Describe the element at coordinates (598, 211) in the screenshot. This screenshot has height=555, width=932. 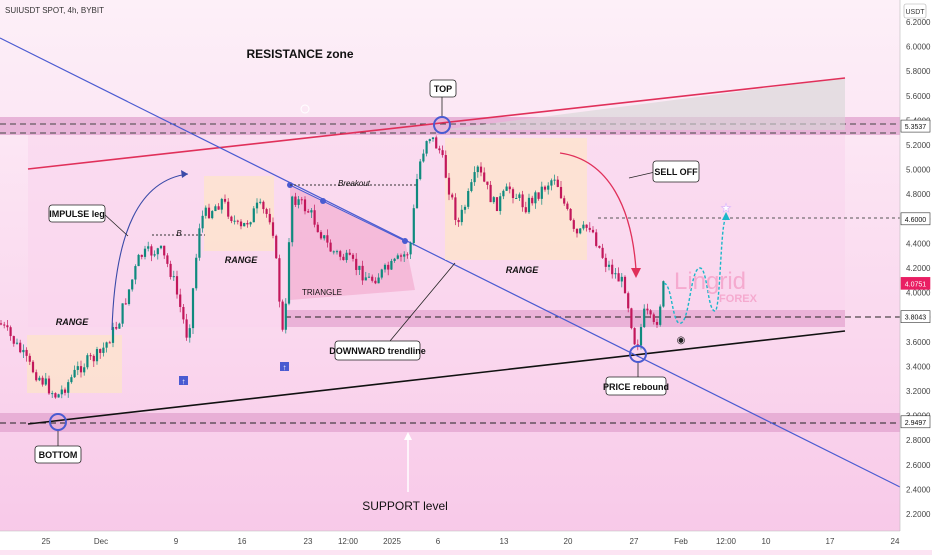
I see `sell-off-arrow` at that location.